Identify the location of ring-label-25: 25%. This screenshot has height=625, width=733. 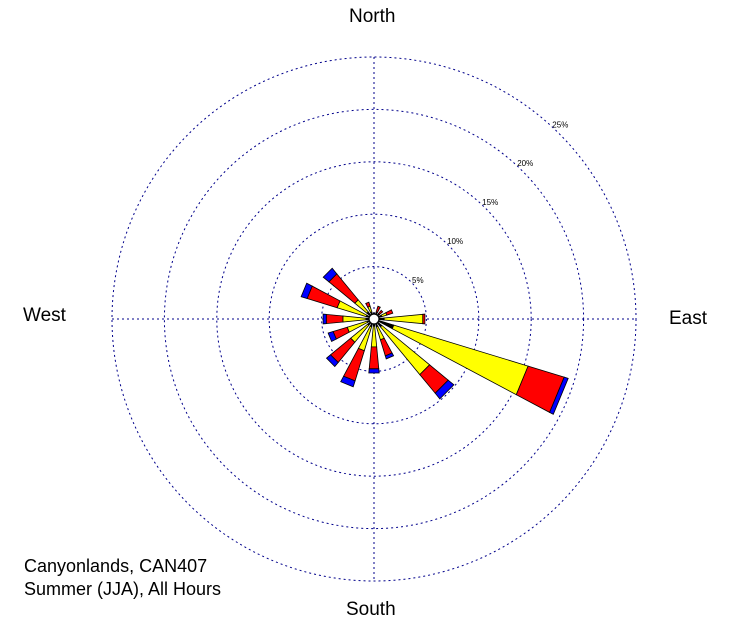
(560, 124).